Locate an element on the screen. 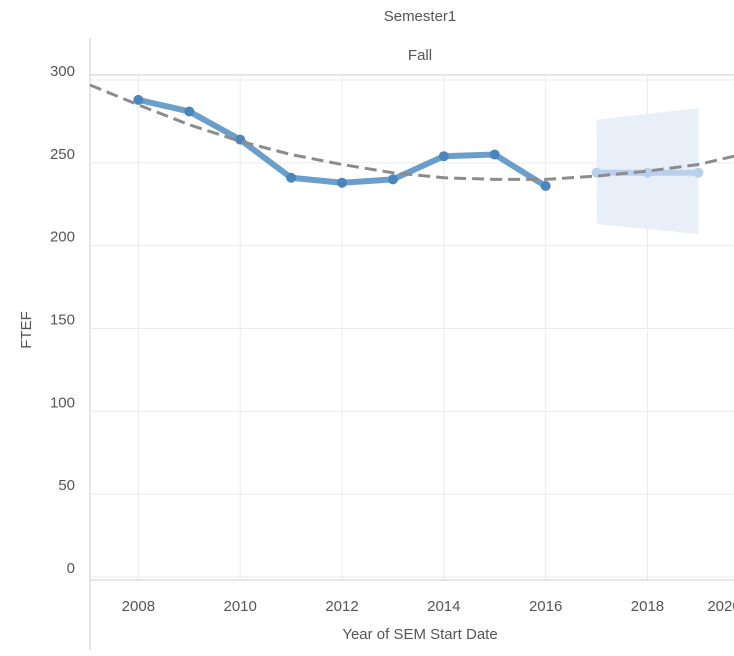 The width and height of the screenshot is (734, 656). x-axis-title: Year of SEM Start Date is located at coordinates (419, 634).